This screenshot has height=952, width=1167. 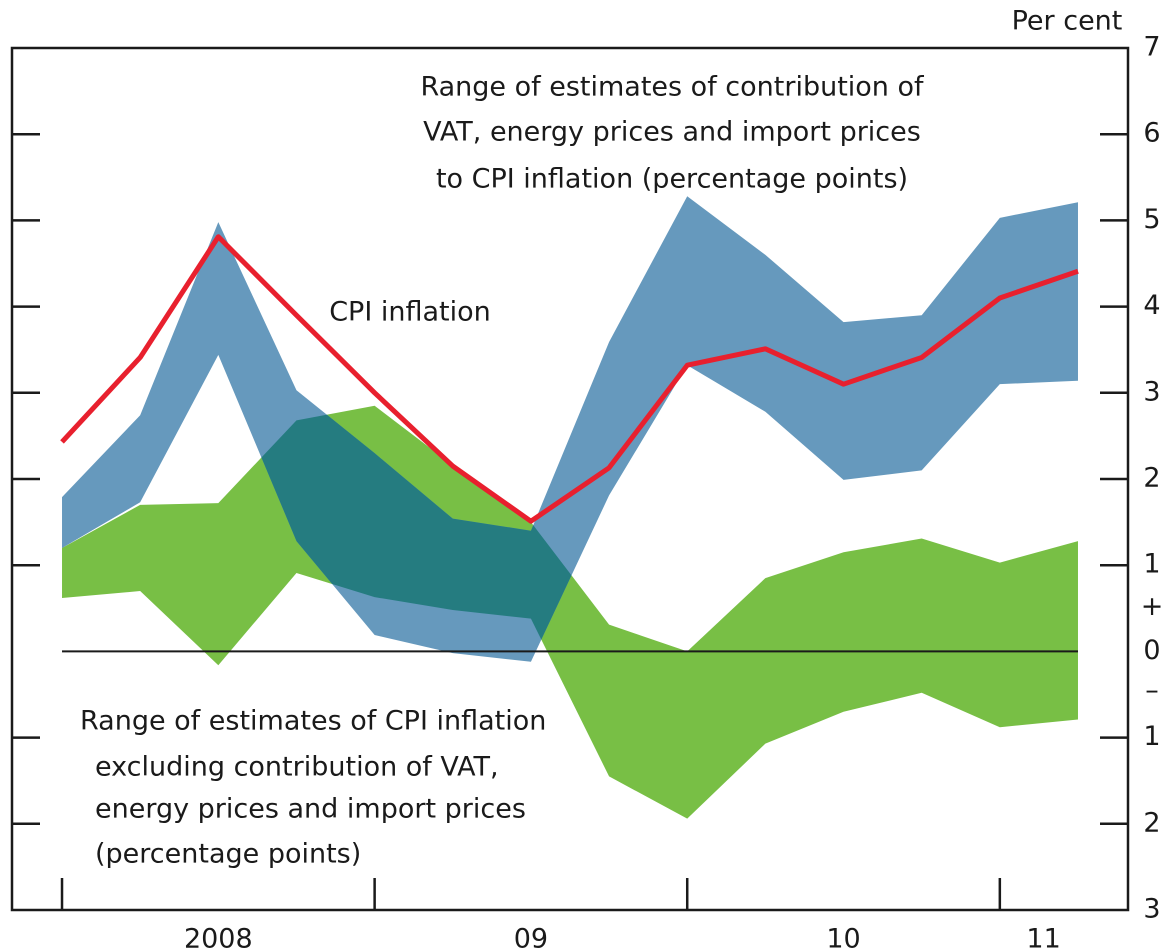 I want to click on sign-plus: +, so click(x=1152, y=606).